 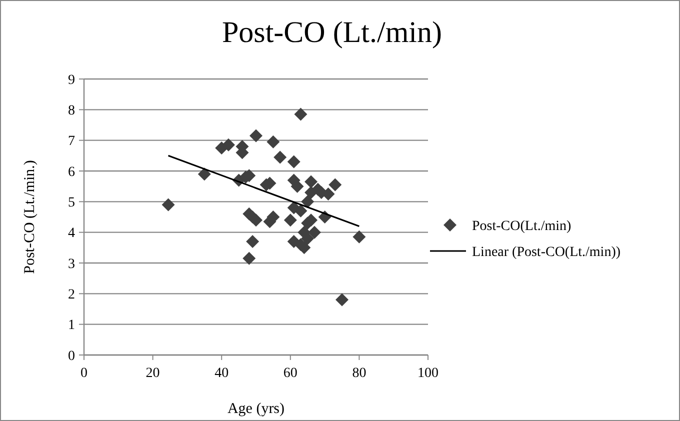 What do you see at coordinates (256, 409) in the screenshot?
I see `x-axis-title: Age (yrs)` at bounding box center [256, 409].